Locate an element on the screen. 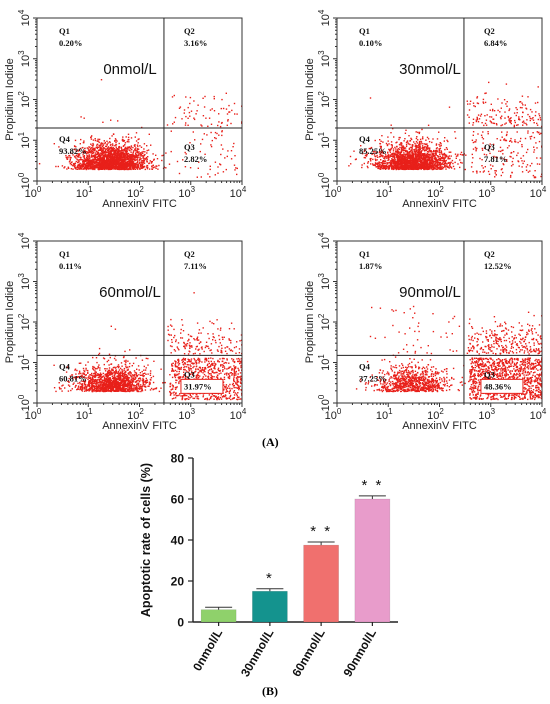 The height and width of the screenshot is (704, 550). x-tick-label: 104 is located at coordinates (538, 192).